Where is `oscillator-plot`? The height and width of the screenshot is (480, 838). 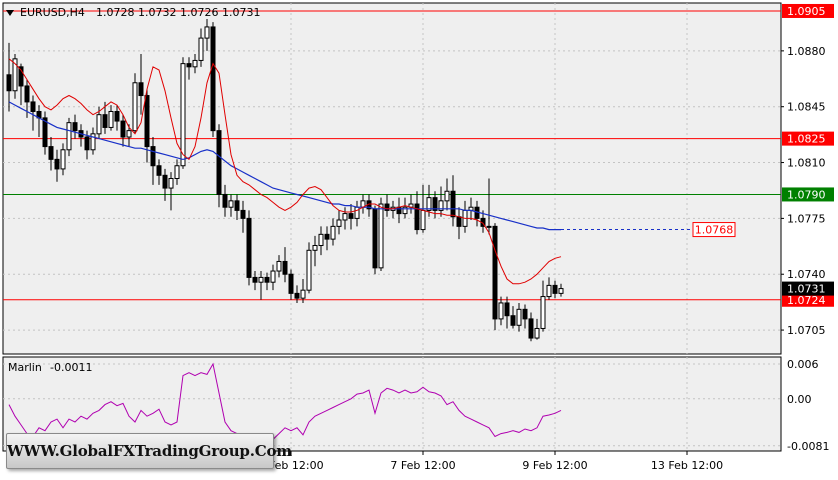 oscillator-plot is located at coordinates (285, 404).